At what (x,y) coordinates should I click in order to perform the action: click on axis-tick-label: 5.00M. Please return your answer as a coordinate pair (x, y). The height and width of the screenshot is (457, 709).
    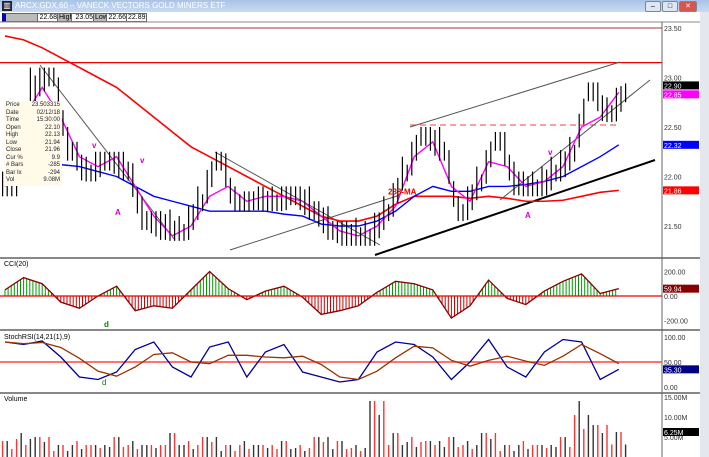
    Looking at the image, I should click on (674, 438).